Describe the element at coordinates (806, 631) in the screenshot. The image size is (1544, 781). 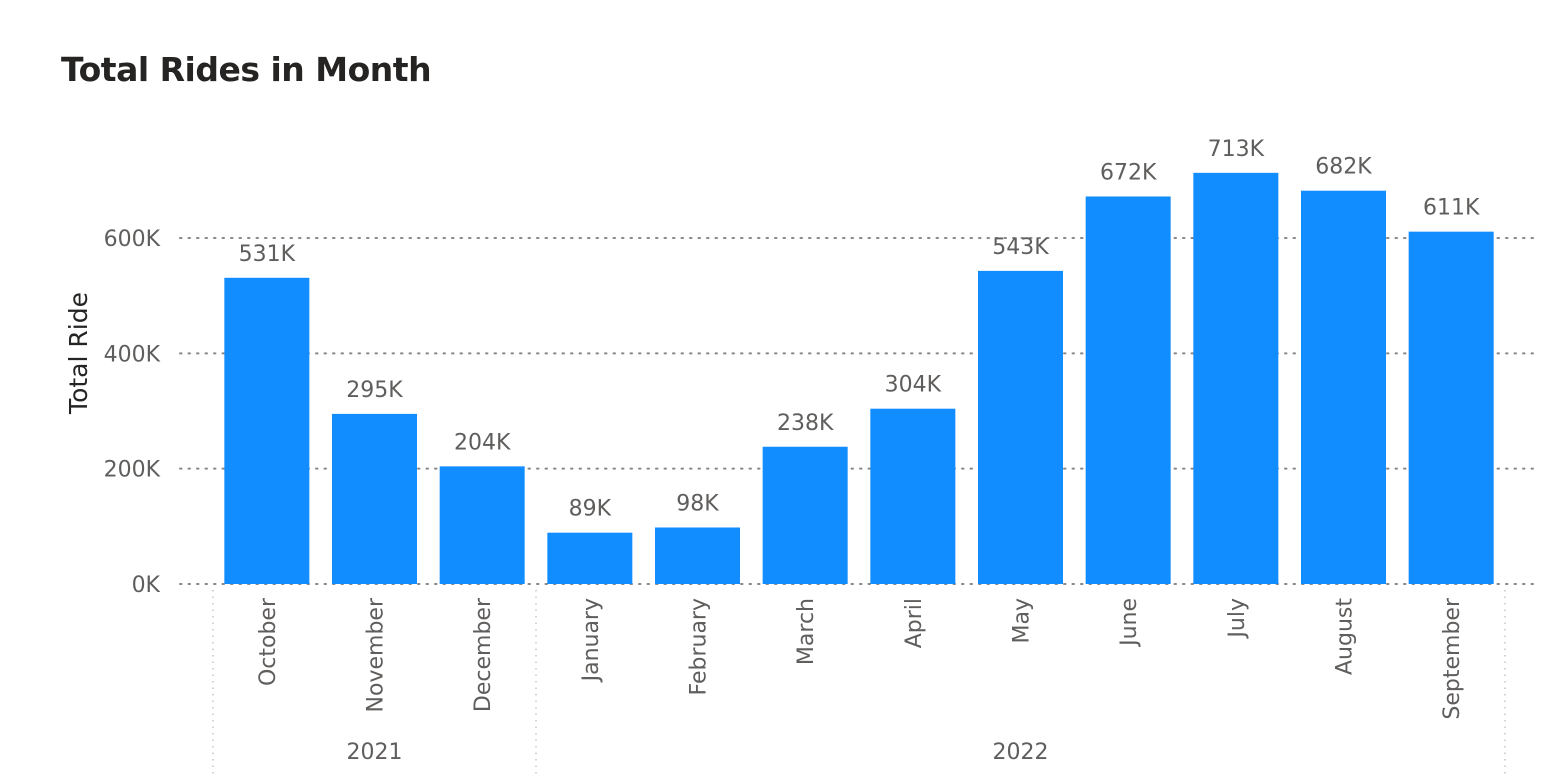
I see `x-category-label: March` at that location.